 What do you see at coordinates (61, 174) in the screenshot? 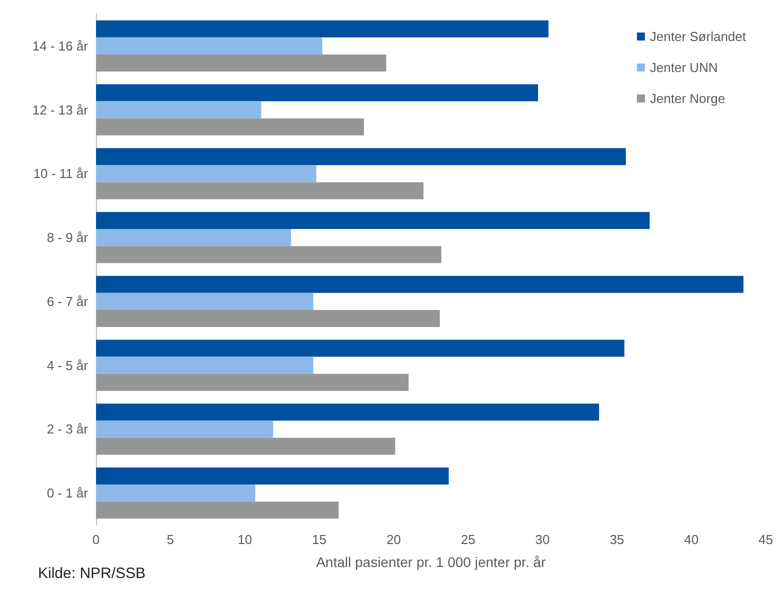
I see `y-tick-label: 10 - 11 år` at bounding box center [61, 174].